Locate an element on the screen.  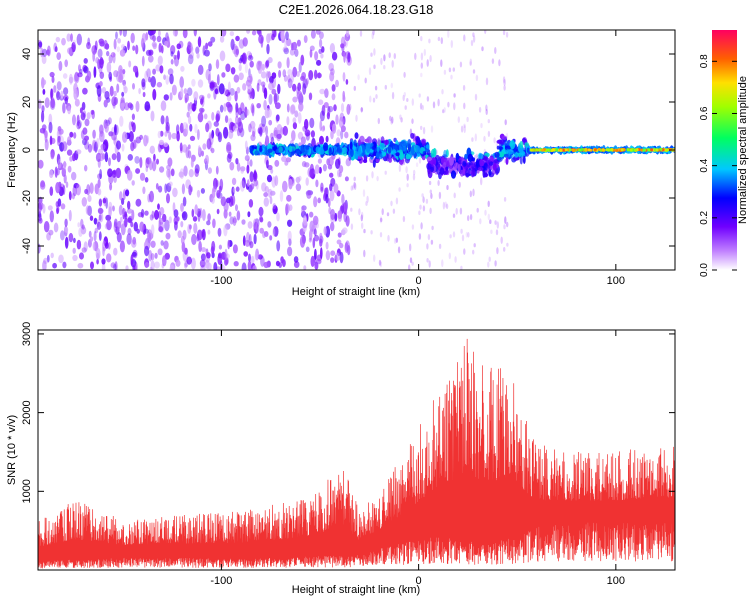
y-tick-label: 40 is located at coordinates (27, 54).